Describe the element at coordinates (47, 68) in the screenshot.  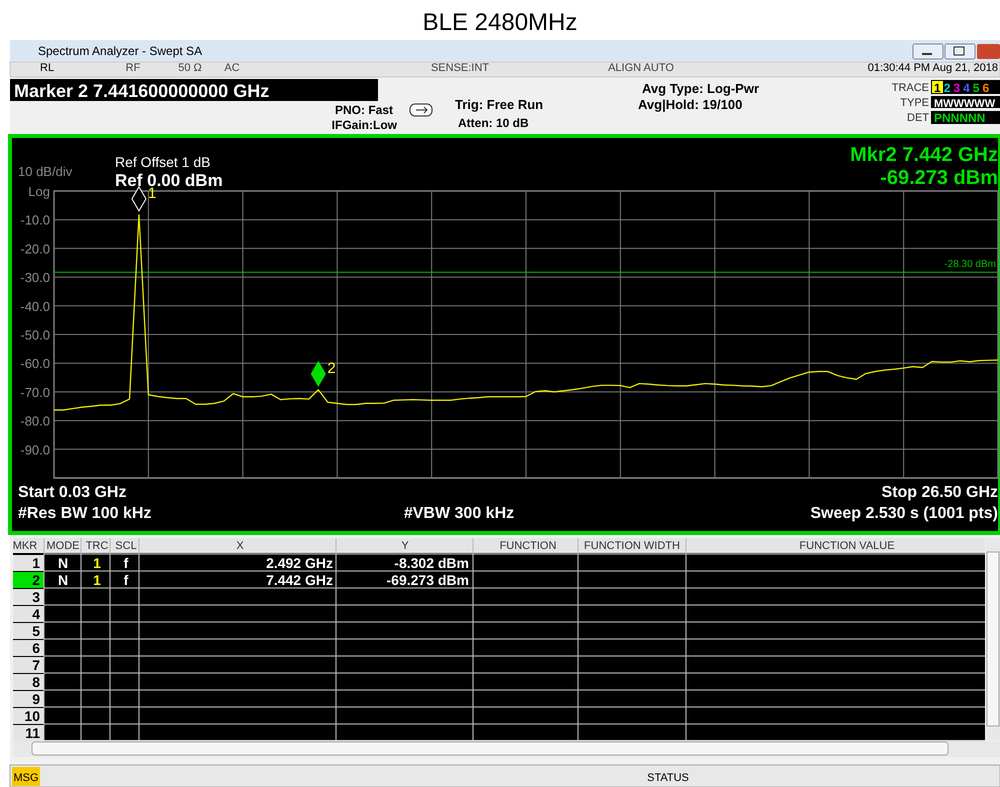
I see `text: RL` at that location.